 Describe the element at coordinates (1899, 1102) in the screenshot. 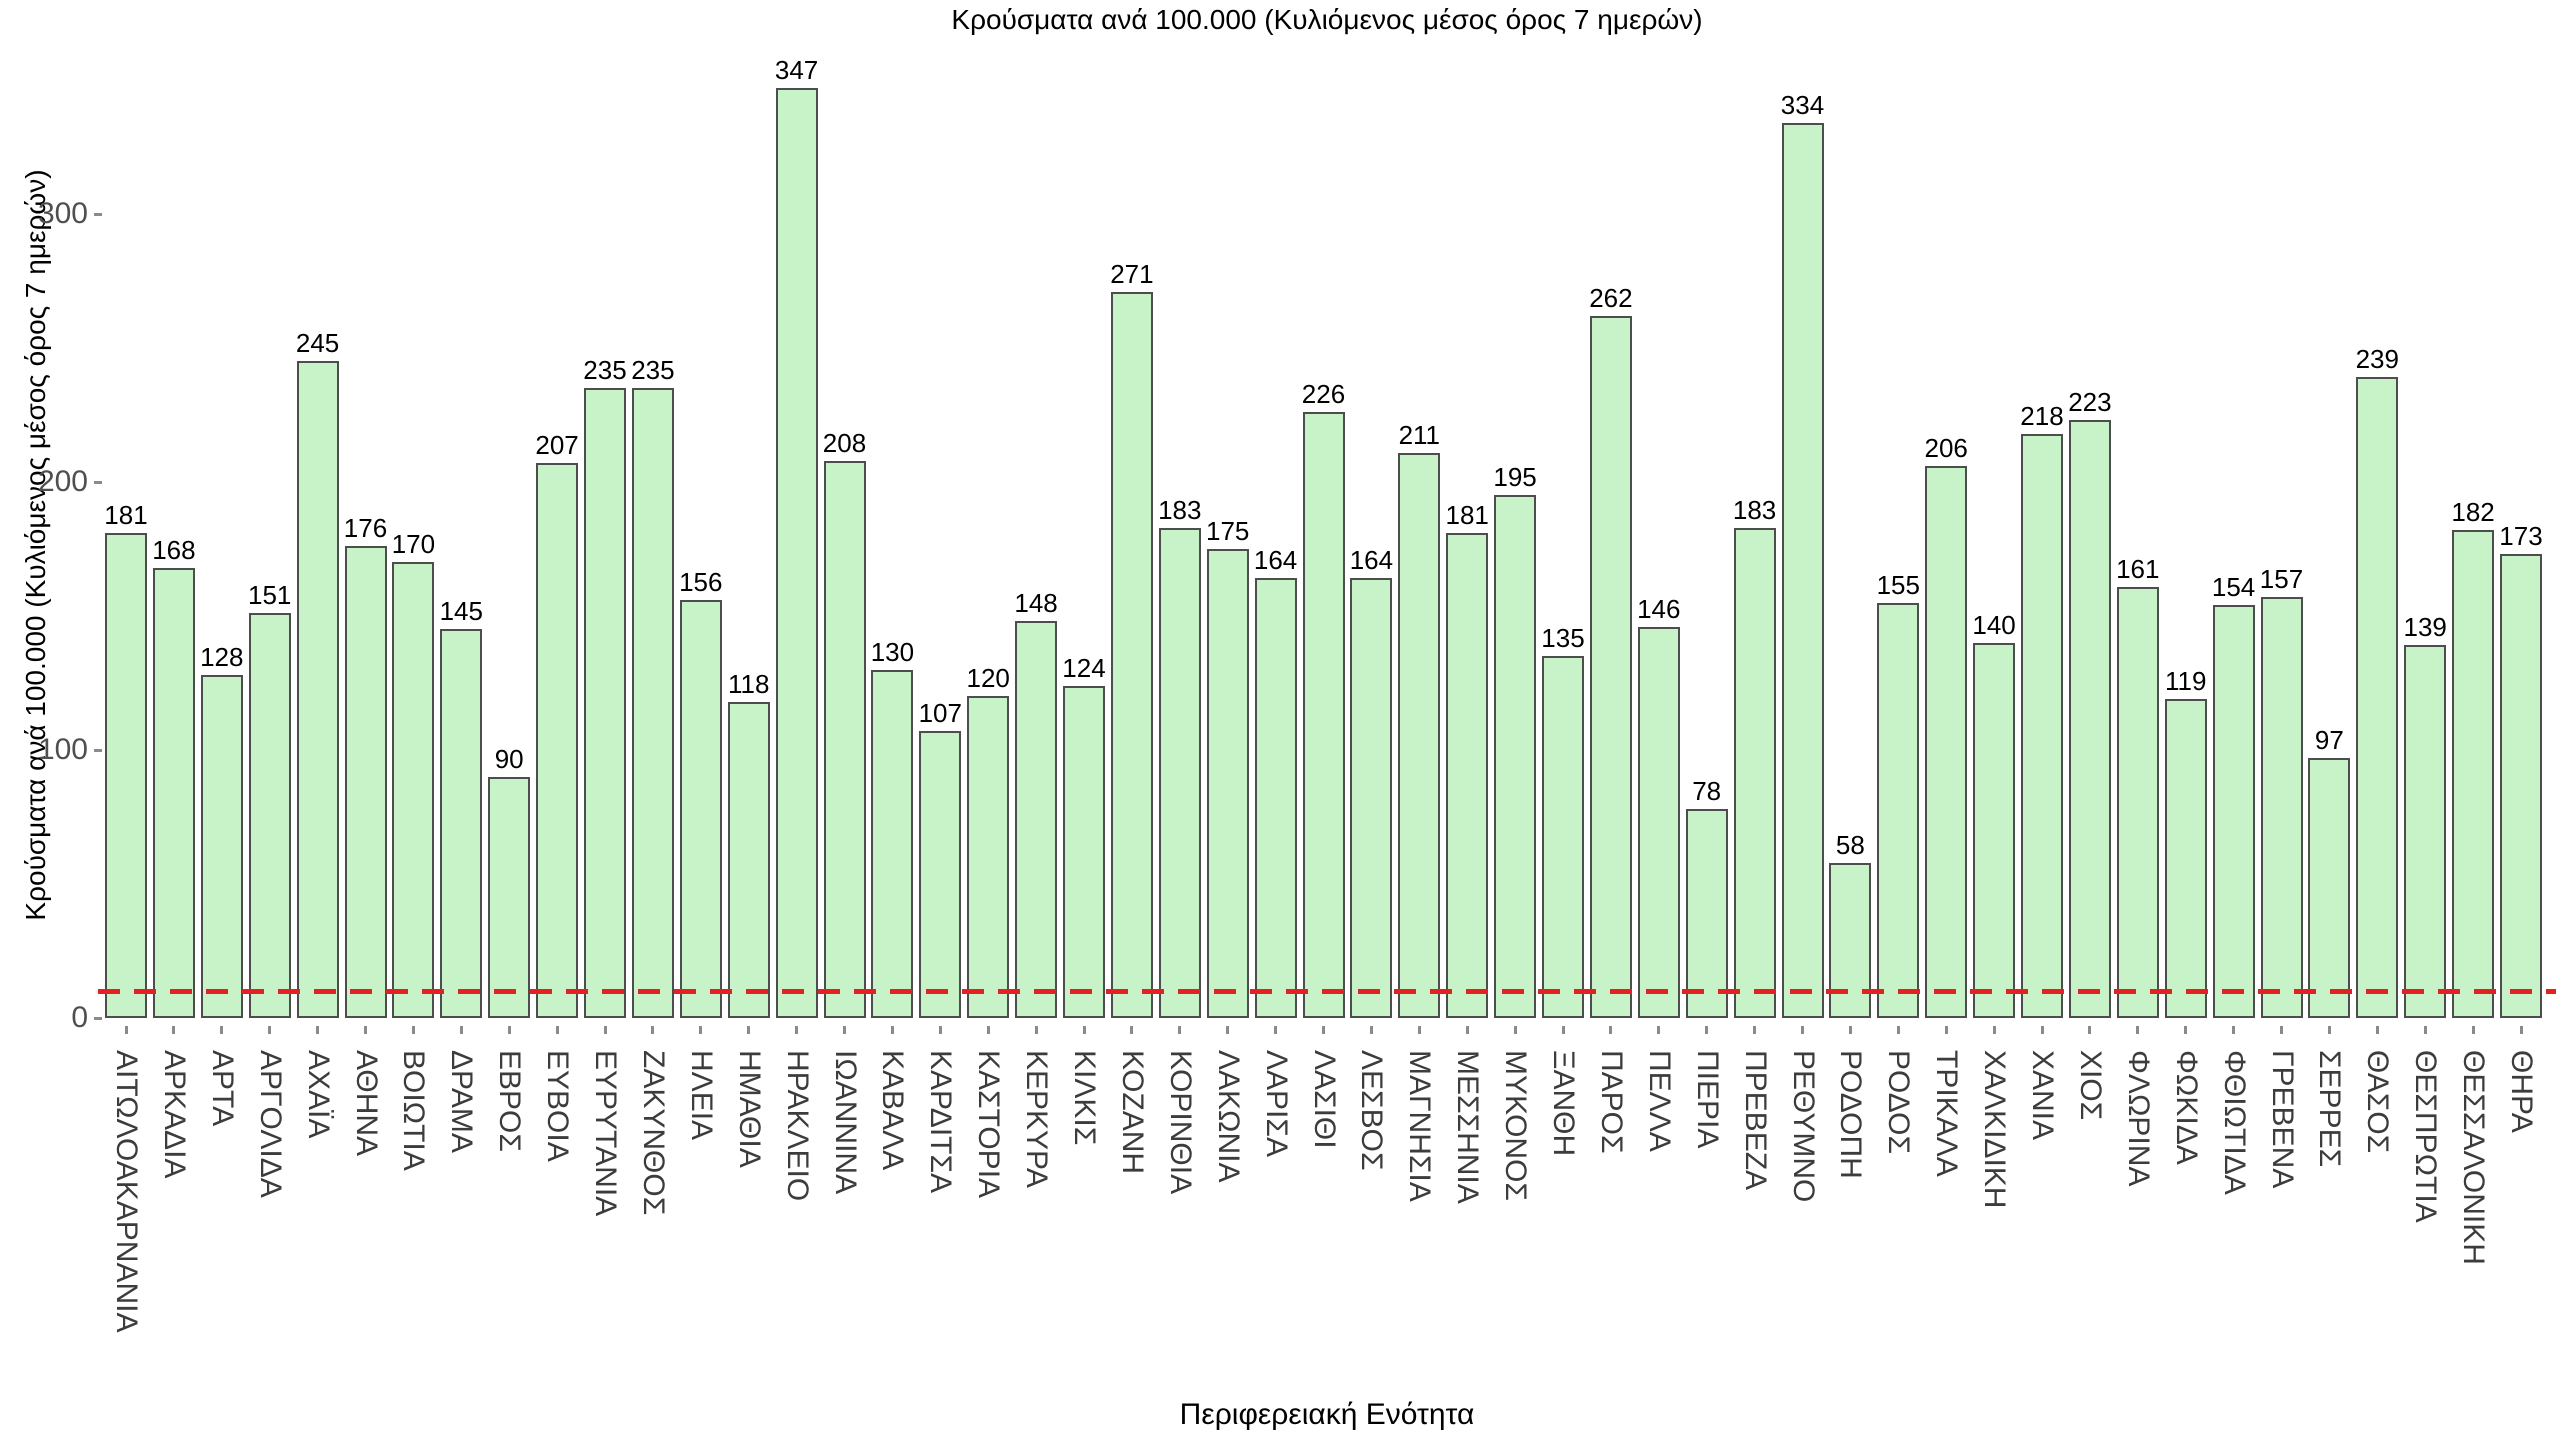

I see `category-label-text: ΡΟΔΟΣ` at that location.